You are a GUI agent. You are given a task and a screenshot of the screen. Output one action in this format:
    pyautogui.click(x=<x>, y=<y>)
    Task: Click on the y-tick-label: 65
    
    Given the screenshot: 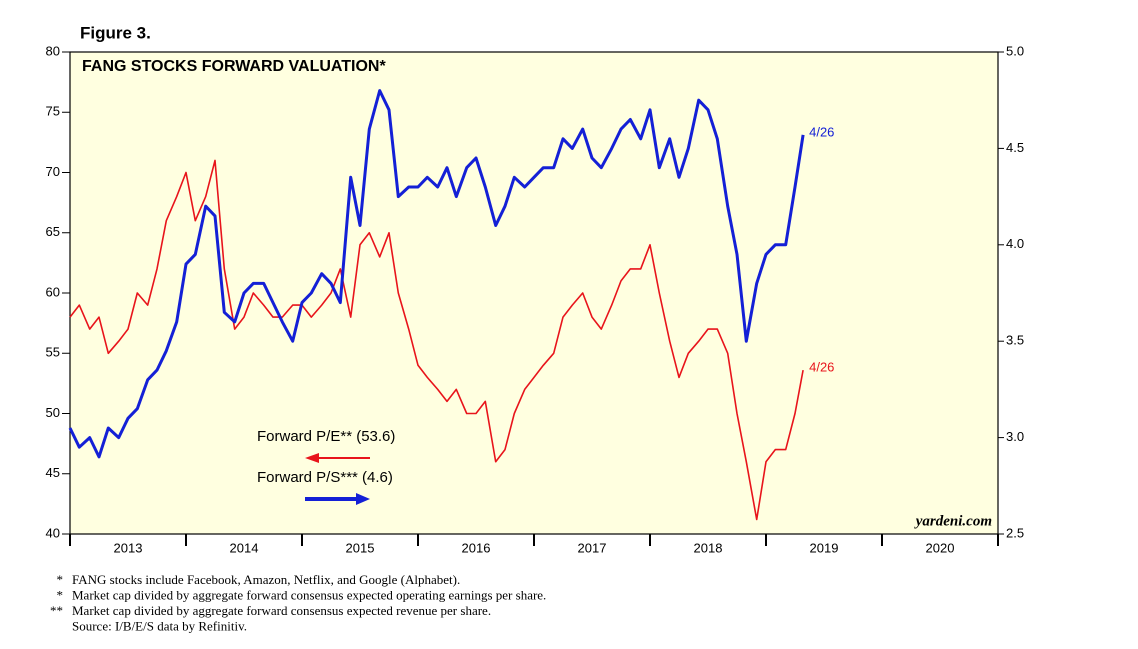 What is the action you would take?
    pyautogui.click(x=53, y=231)
    